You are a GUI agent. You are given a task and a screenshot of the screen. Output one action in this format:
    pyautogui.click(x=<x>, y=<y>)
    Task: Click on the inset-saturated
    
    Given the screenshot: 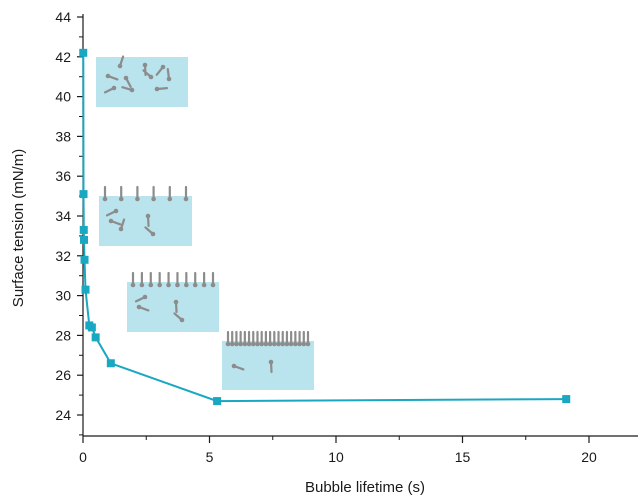 What is the action you would take?
    pyautogui.click(x=268, y=360)
    